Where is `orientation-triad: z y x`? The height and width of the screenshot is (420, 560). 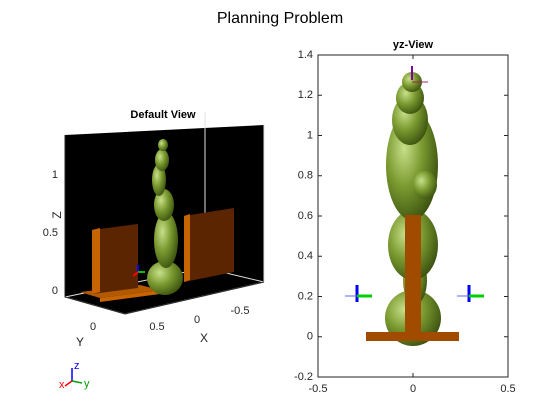
orientation-triad: z y x is located at coordinates (74, 375).